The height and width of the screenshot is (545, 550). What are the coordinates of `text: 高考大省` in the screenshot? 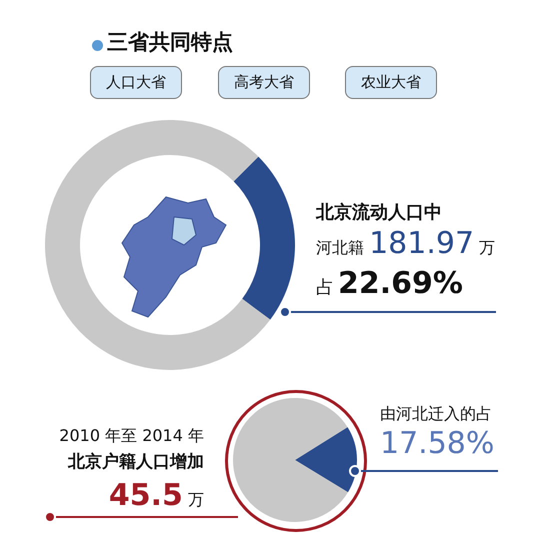 It's located at (264, 82).